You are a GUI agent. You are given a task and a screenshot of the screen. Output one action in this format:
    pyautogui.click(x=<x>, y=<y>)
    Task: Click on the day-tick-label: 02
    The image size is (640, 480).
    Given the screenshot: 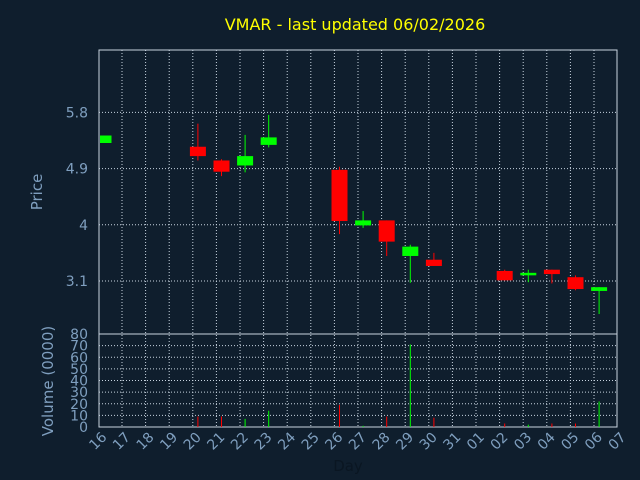 What is the action you would take?
    pyautogui.click(x=500, y=442)
    